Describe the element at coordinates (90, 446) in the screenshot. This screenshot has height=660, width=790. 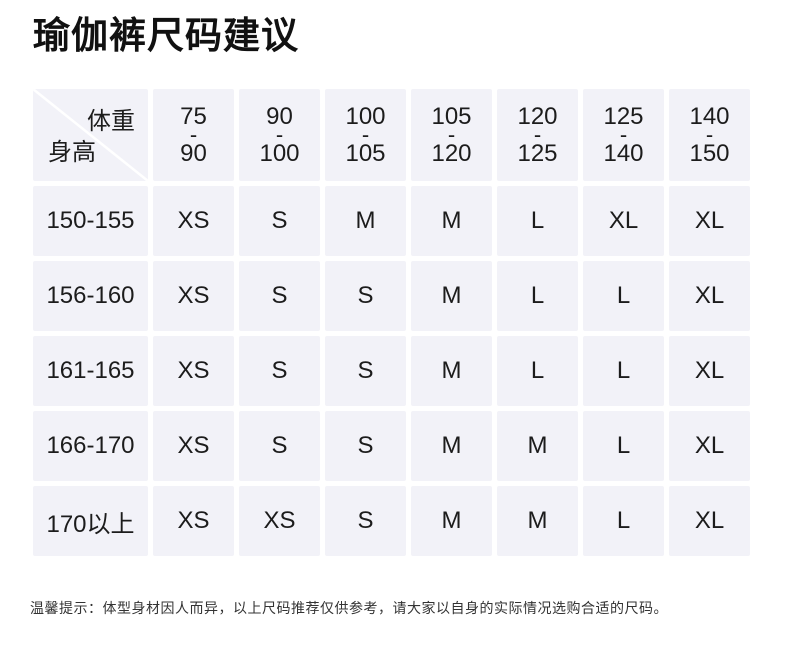
I see `height-row-header: 166-170` at that location.